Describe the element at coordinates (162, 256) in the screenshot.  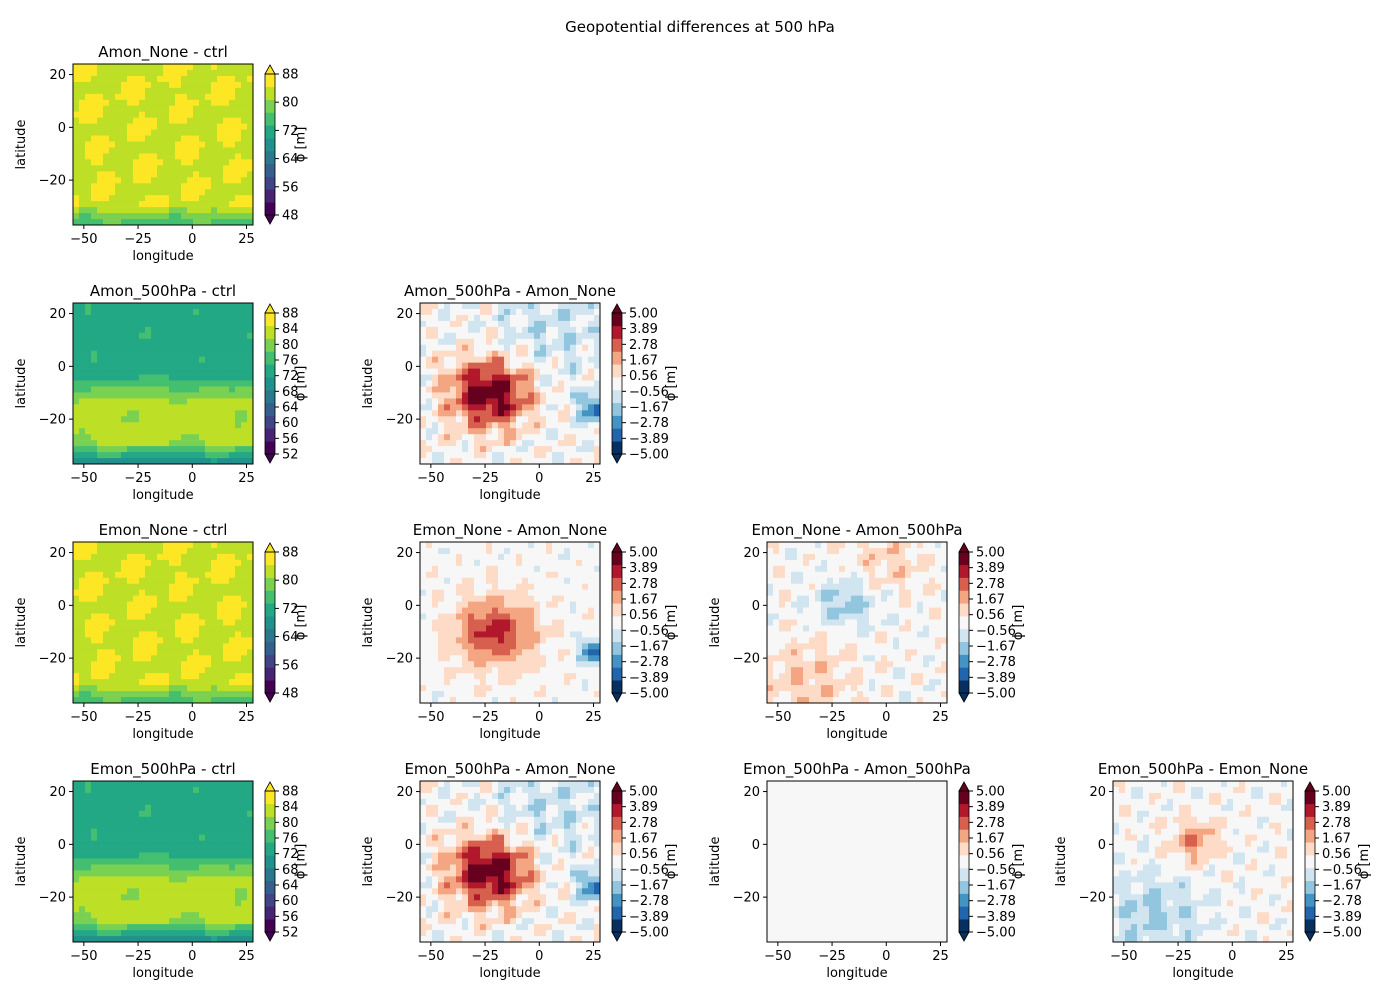
I see `x-axis-label: longitude` at that location.